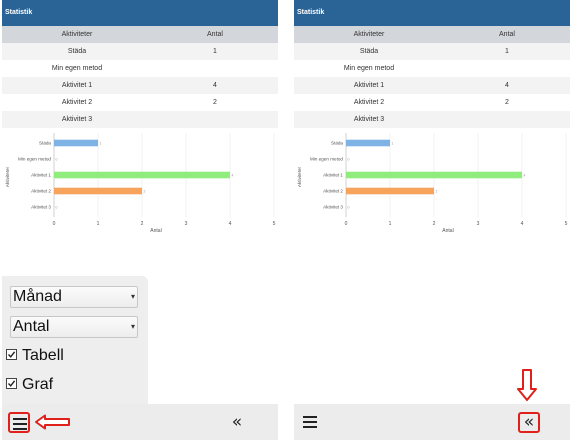 The image size is (570, 440). I want to click on annotation-arrow-left-icon, so click(52, 422).